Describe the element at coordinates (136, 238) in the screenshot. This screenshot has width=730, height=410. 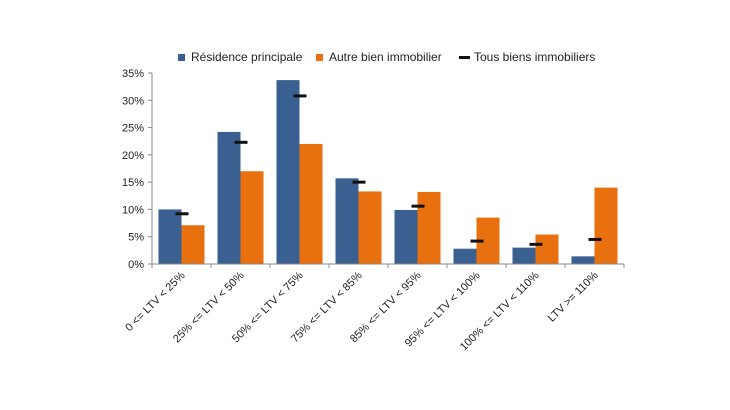
I see `y-tick-label: 5%` at that location.